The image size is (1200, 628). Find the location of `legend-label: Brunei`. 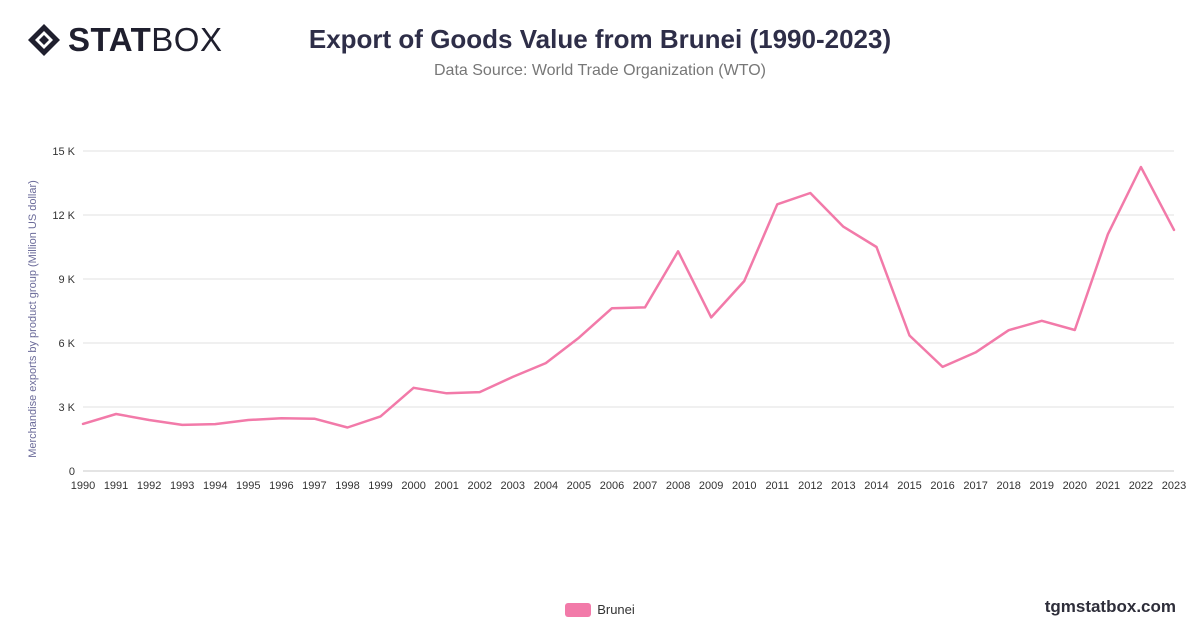

legend-label: Brunei is located at coordinates (616, 609).